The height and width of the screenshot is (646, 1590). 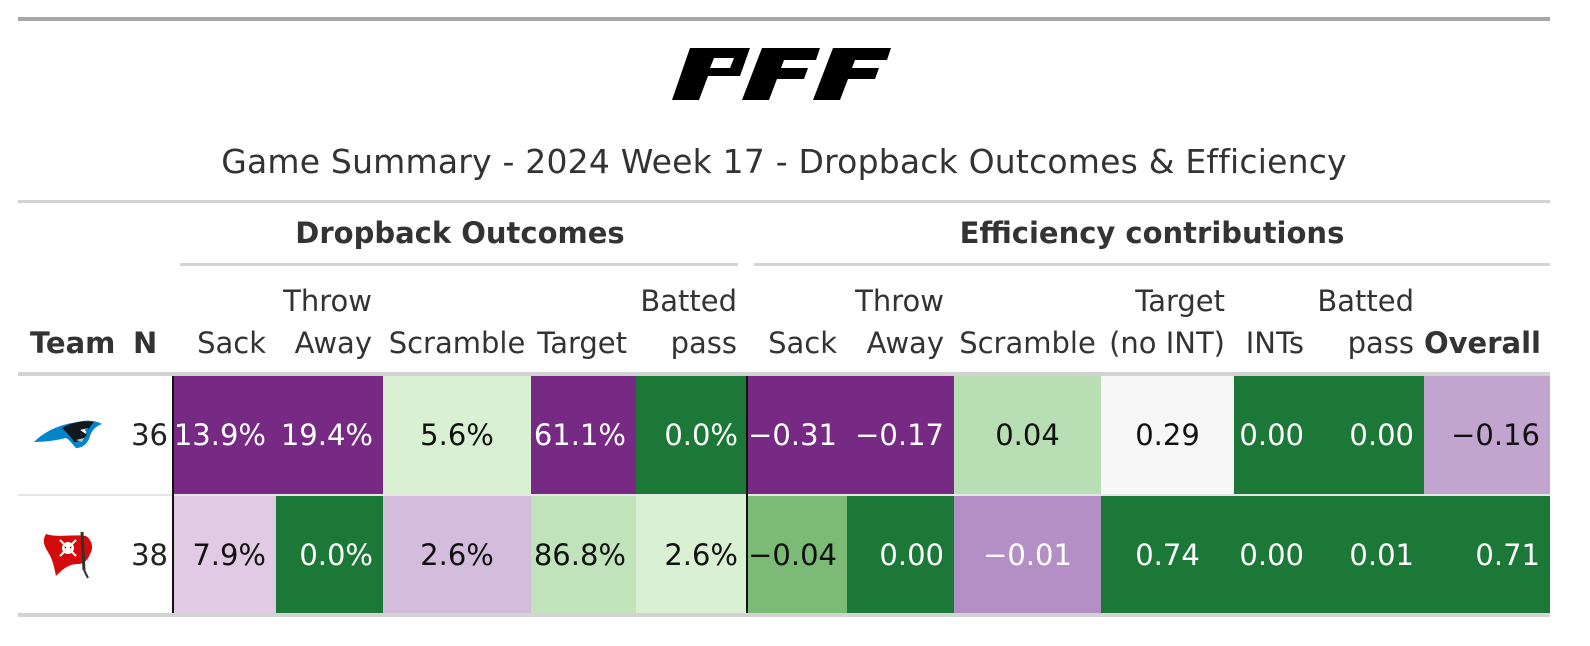 I want to click on buccaneers-logo-icon, so click(x=68, y=555).